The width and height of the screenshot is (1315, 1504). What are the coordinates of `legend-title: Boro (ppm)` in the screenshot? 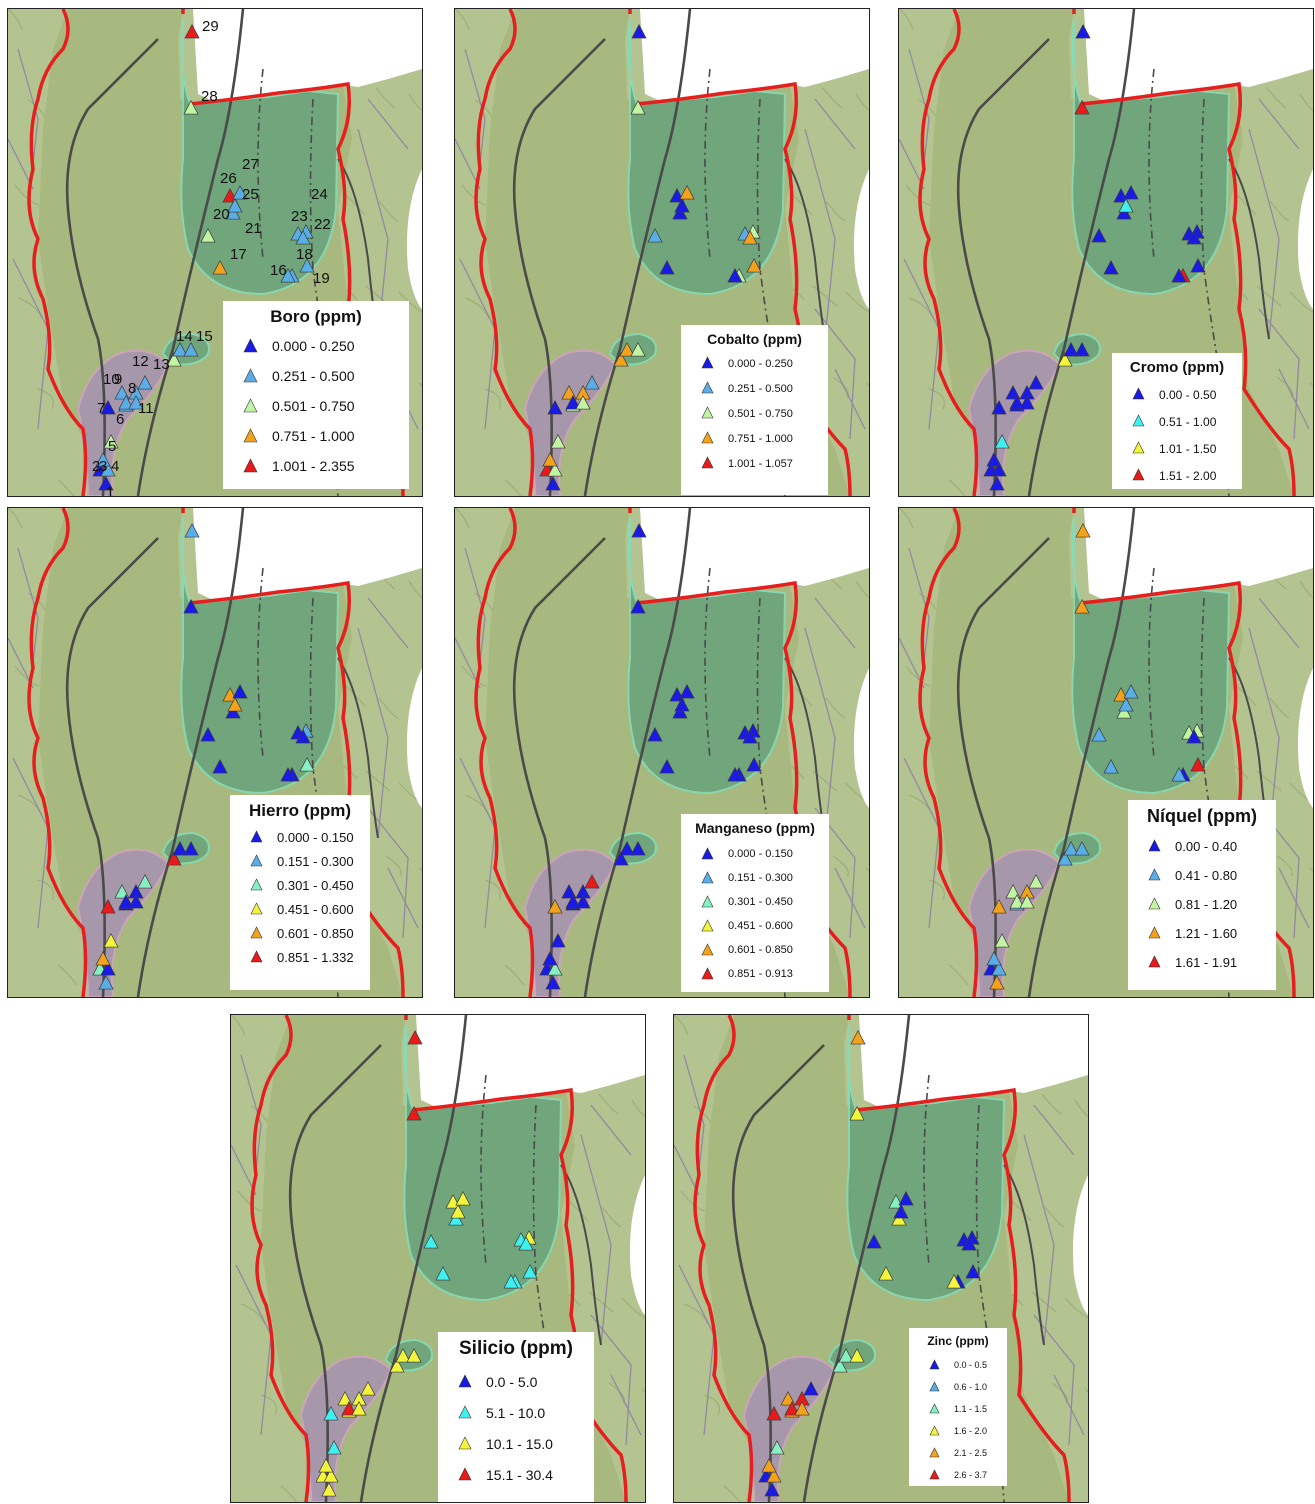 It's located at (316, 316).